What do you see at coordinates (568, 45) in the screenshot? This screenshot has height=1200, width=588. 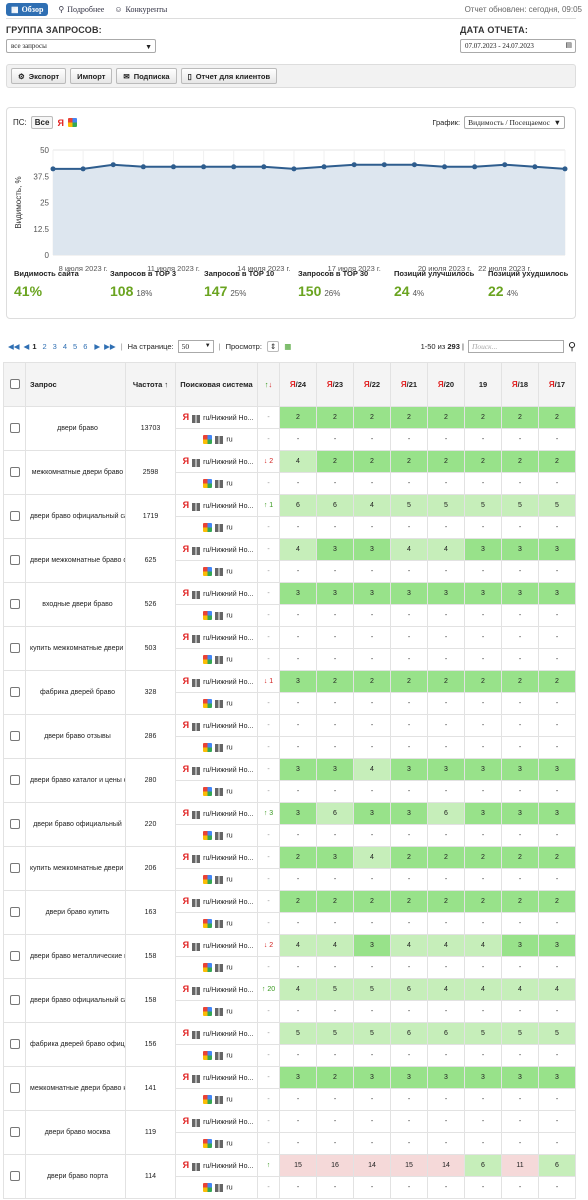 I see `calendar-icon: ▤` at bounding box center [568, 45].